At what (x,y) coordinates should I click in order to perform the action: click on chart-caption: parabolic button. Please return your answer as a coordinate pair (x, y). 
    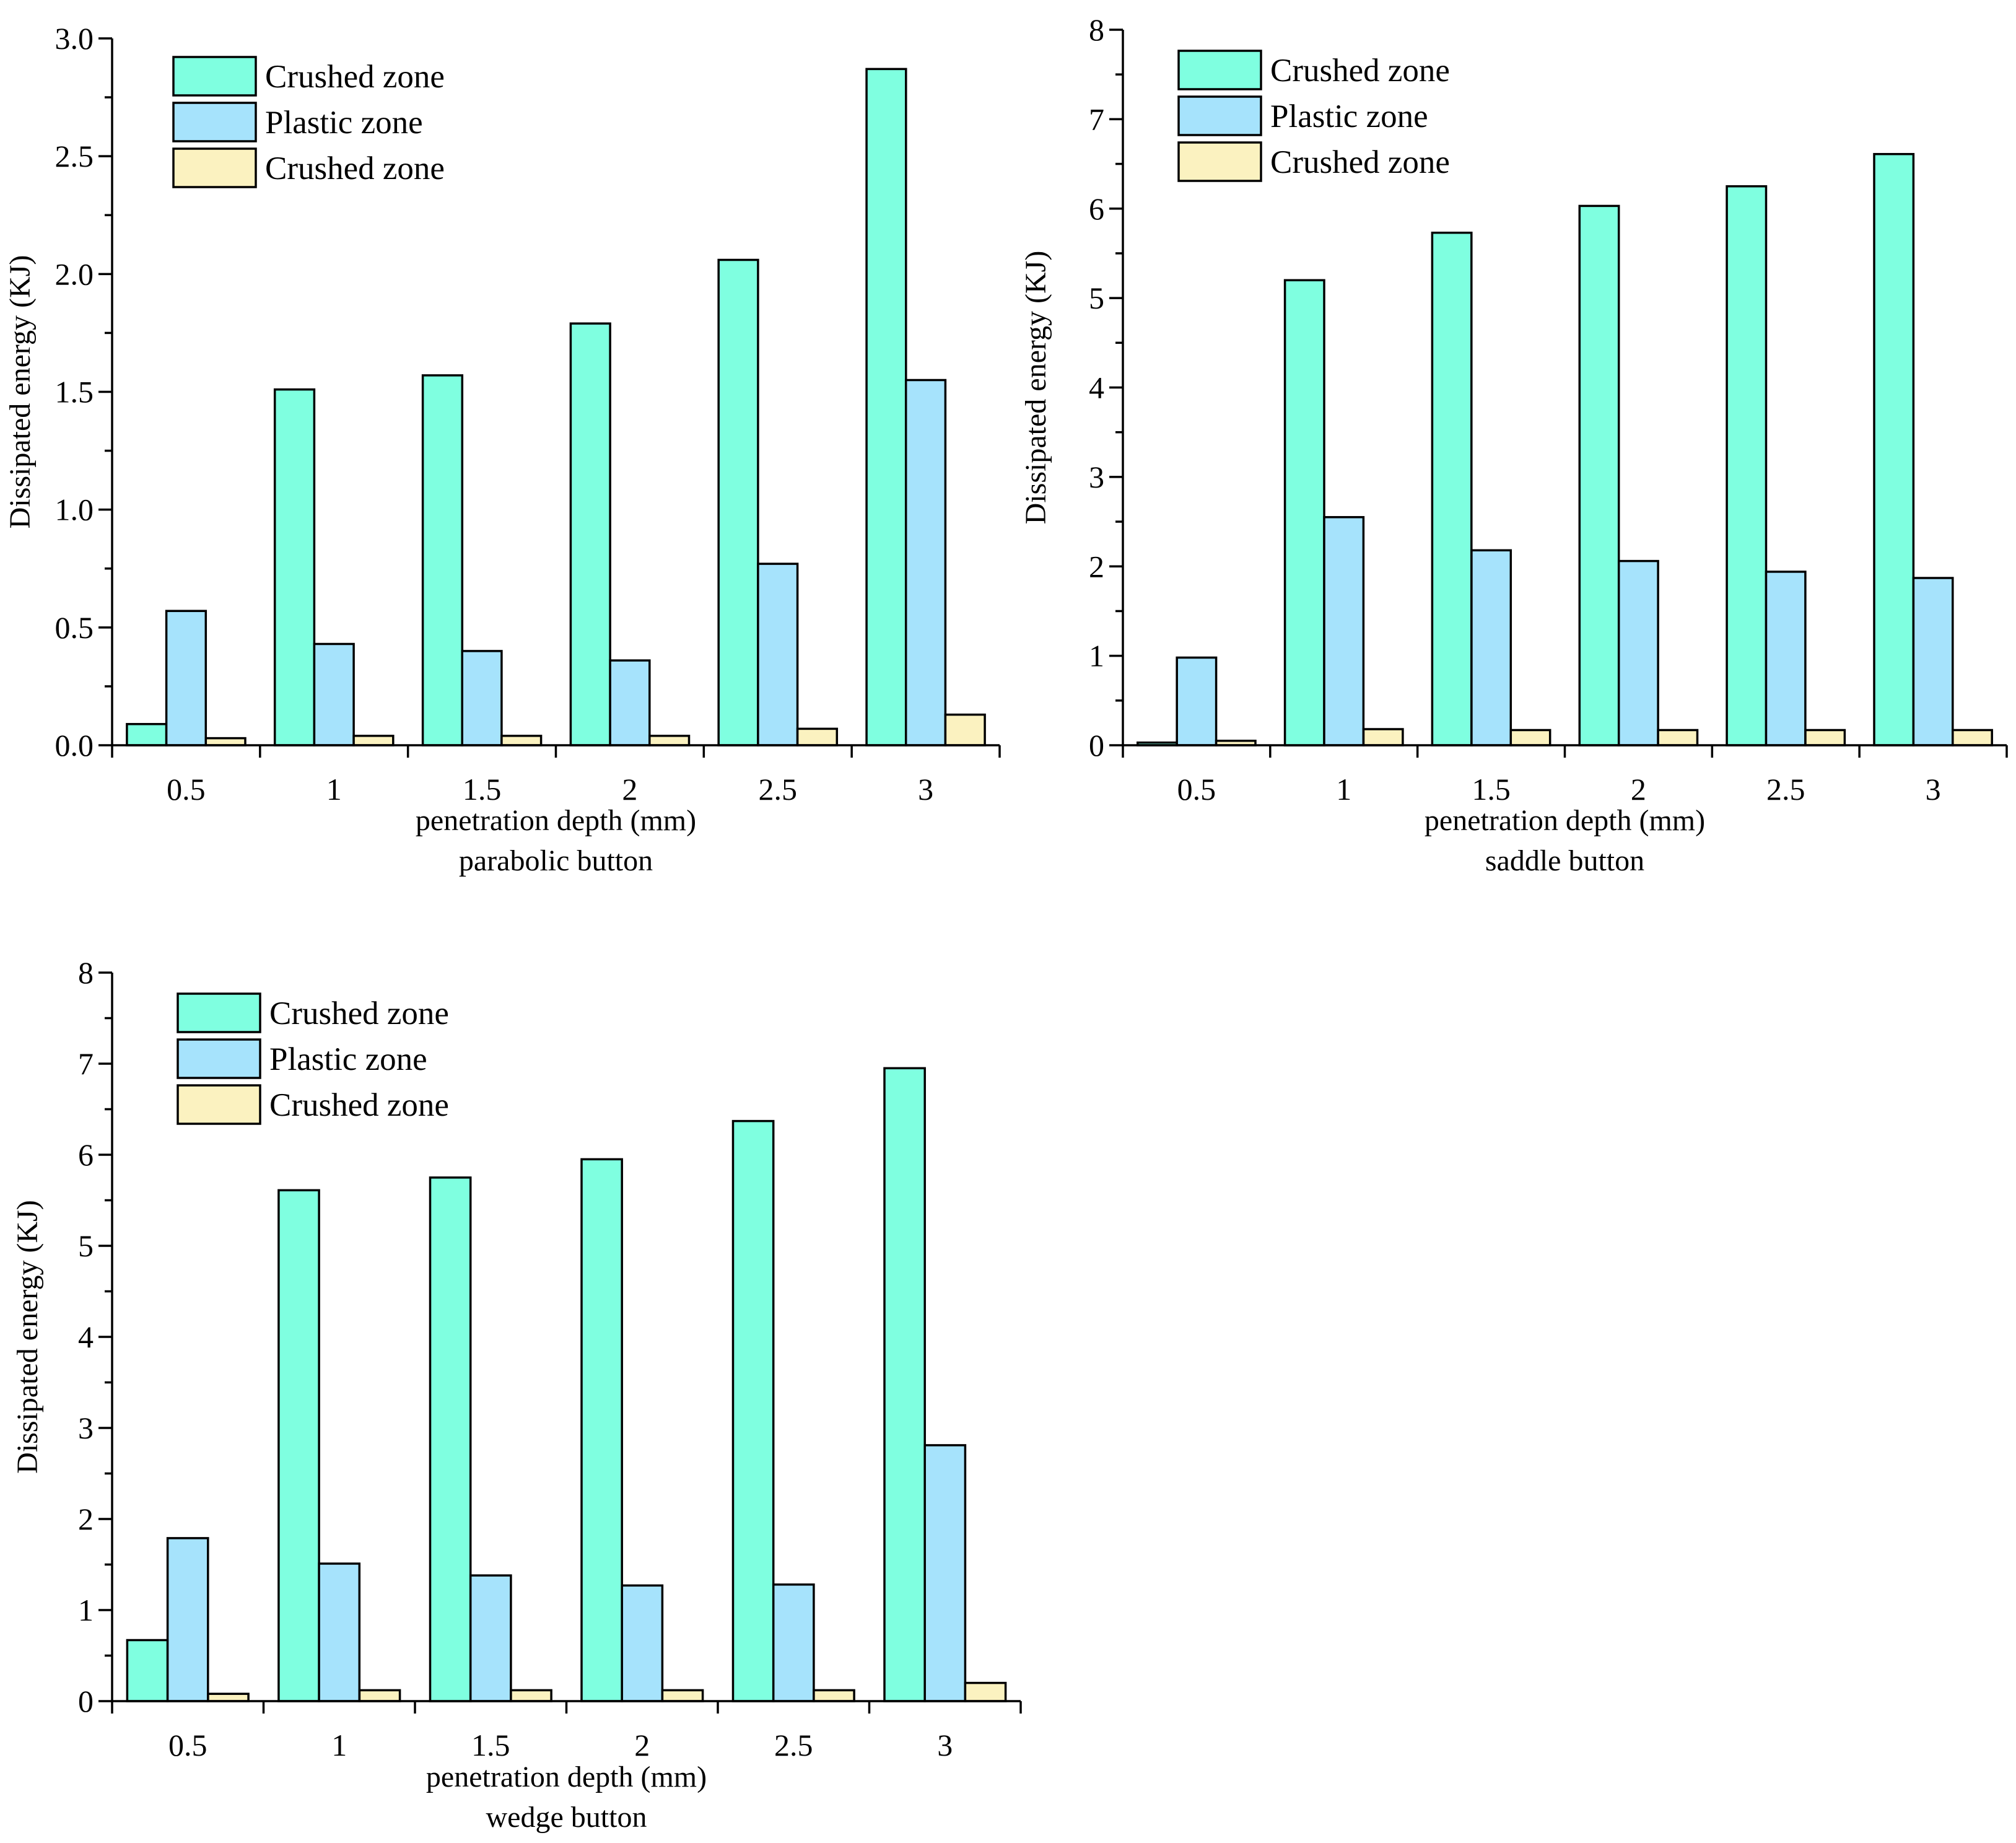
    Looking at the image, I should click on (556, 860).